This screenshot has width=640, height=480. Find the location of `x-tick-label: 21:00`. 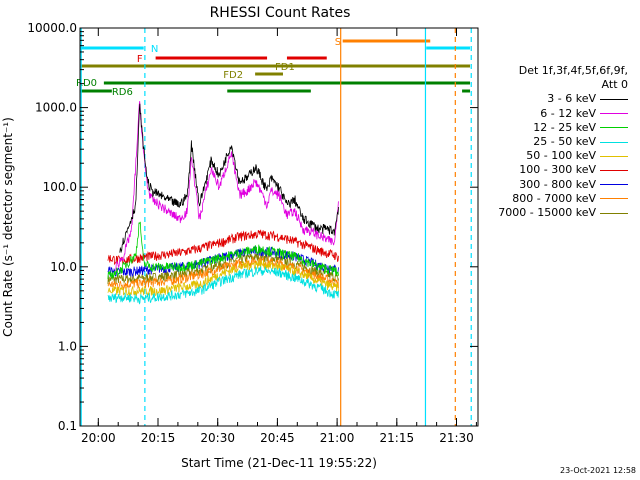

x-tick-label: 21:00 is located at coordinates (337, 438).